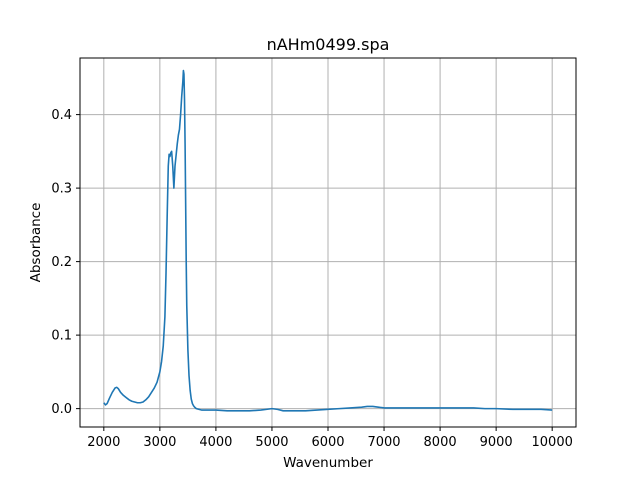 This screenshot has height=480, width=640. Describe the element at coordinates (103, 442) in the screenshot. I see `x-tick-label: 2000` at that location.